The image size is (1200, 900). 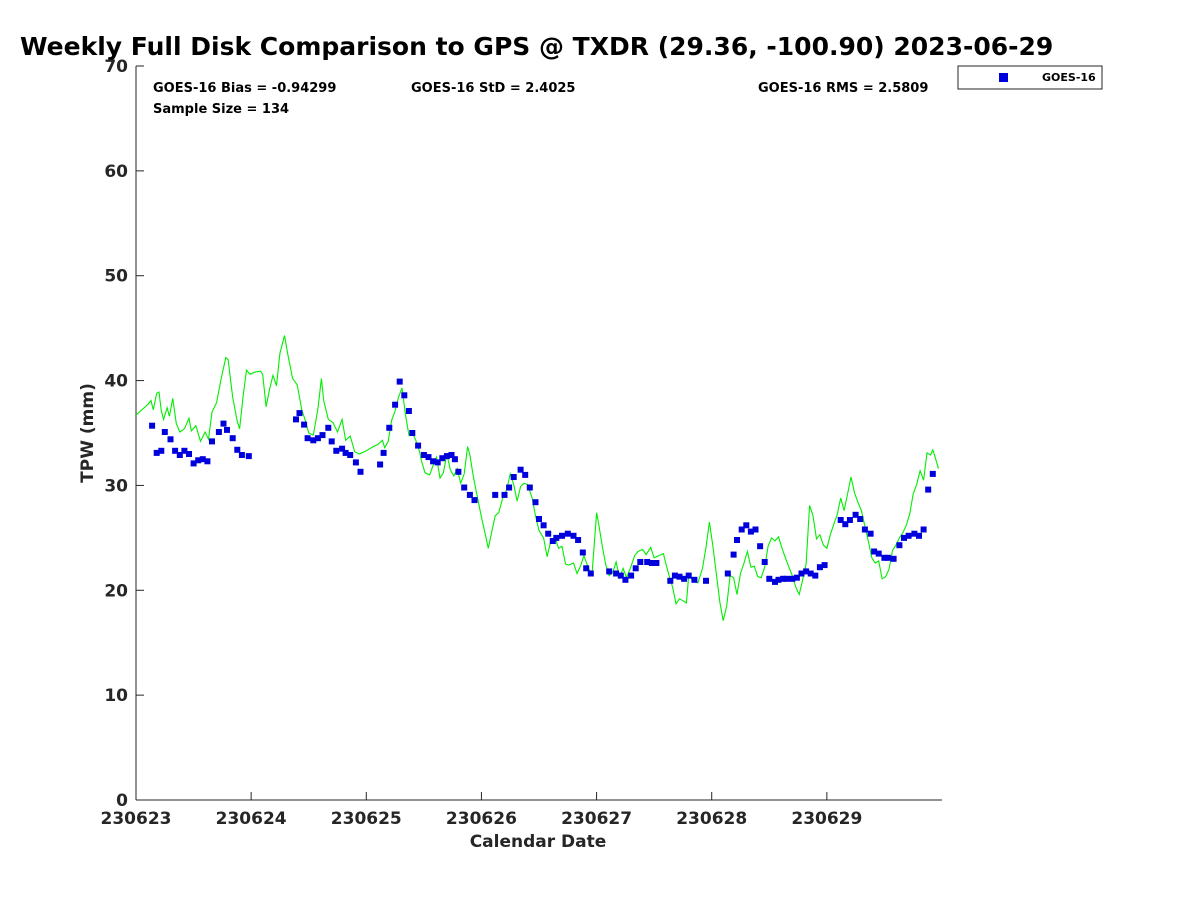 What do you see at coordinates (538, 842) in the screenshot?
I see `x-axis-label: Calendar Date` at bounding box center [538, 842].